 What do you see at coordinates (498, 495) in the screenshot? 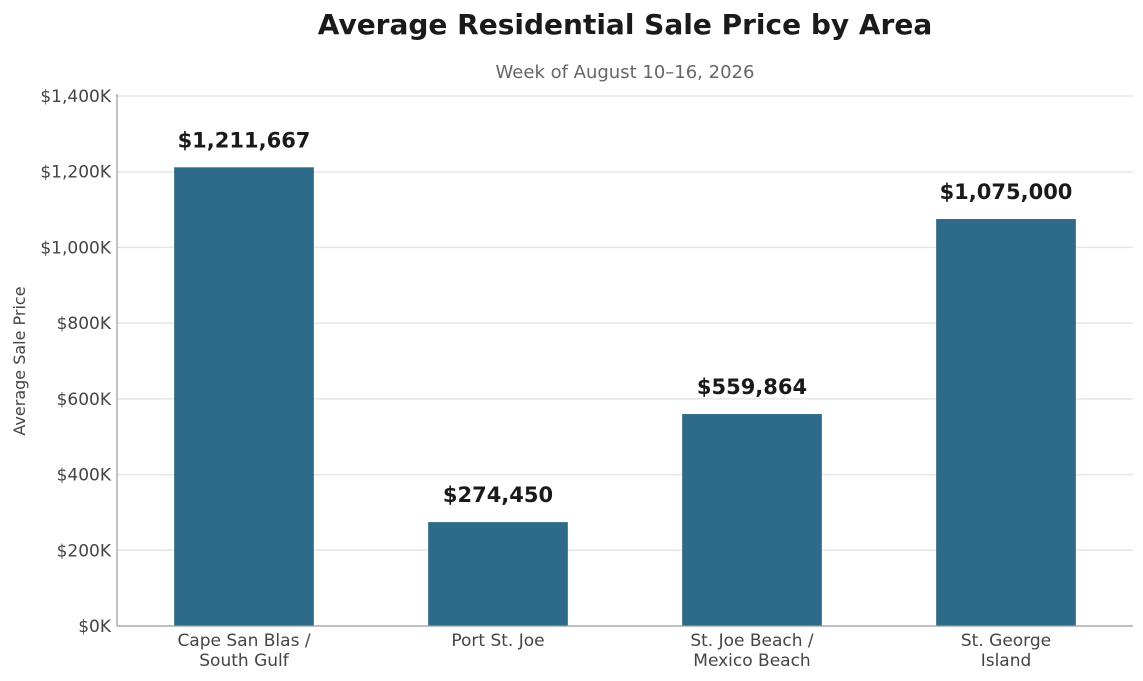
I see `data-label: $274,450` at bounding box center [498, 495].